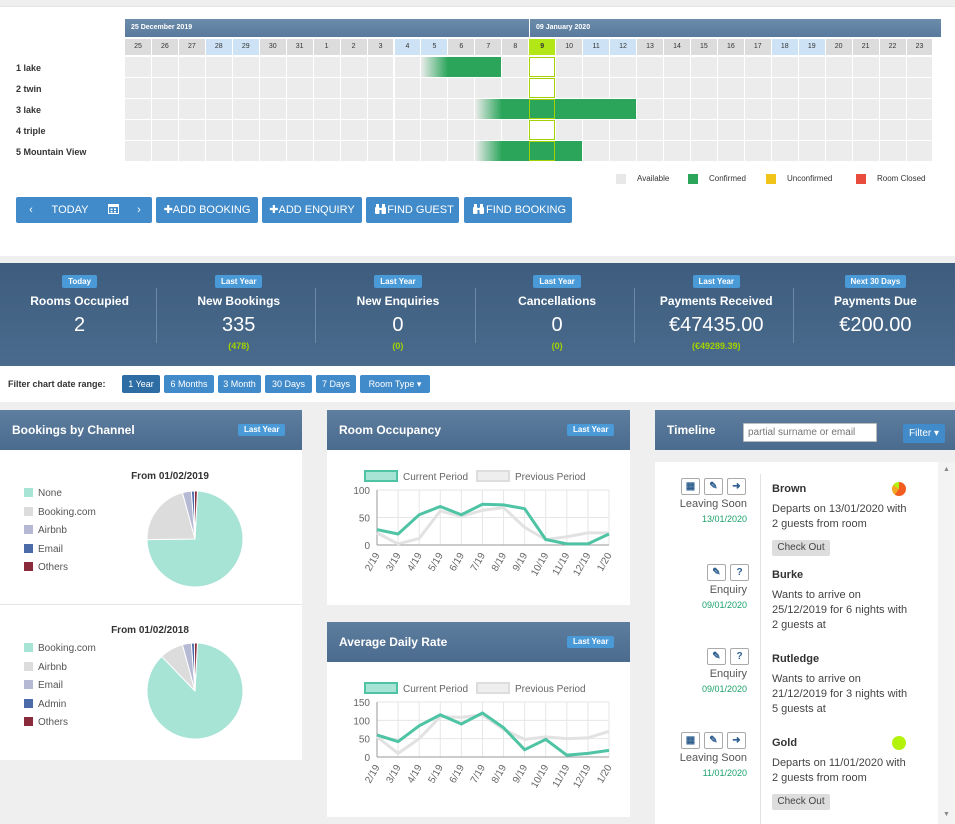  Describe the element at coordinates (31, 210) in the screenshot. I see `prev-button: ‹` at that location.